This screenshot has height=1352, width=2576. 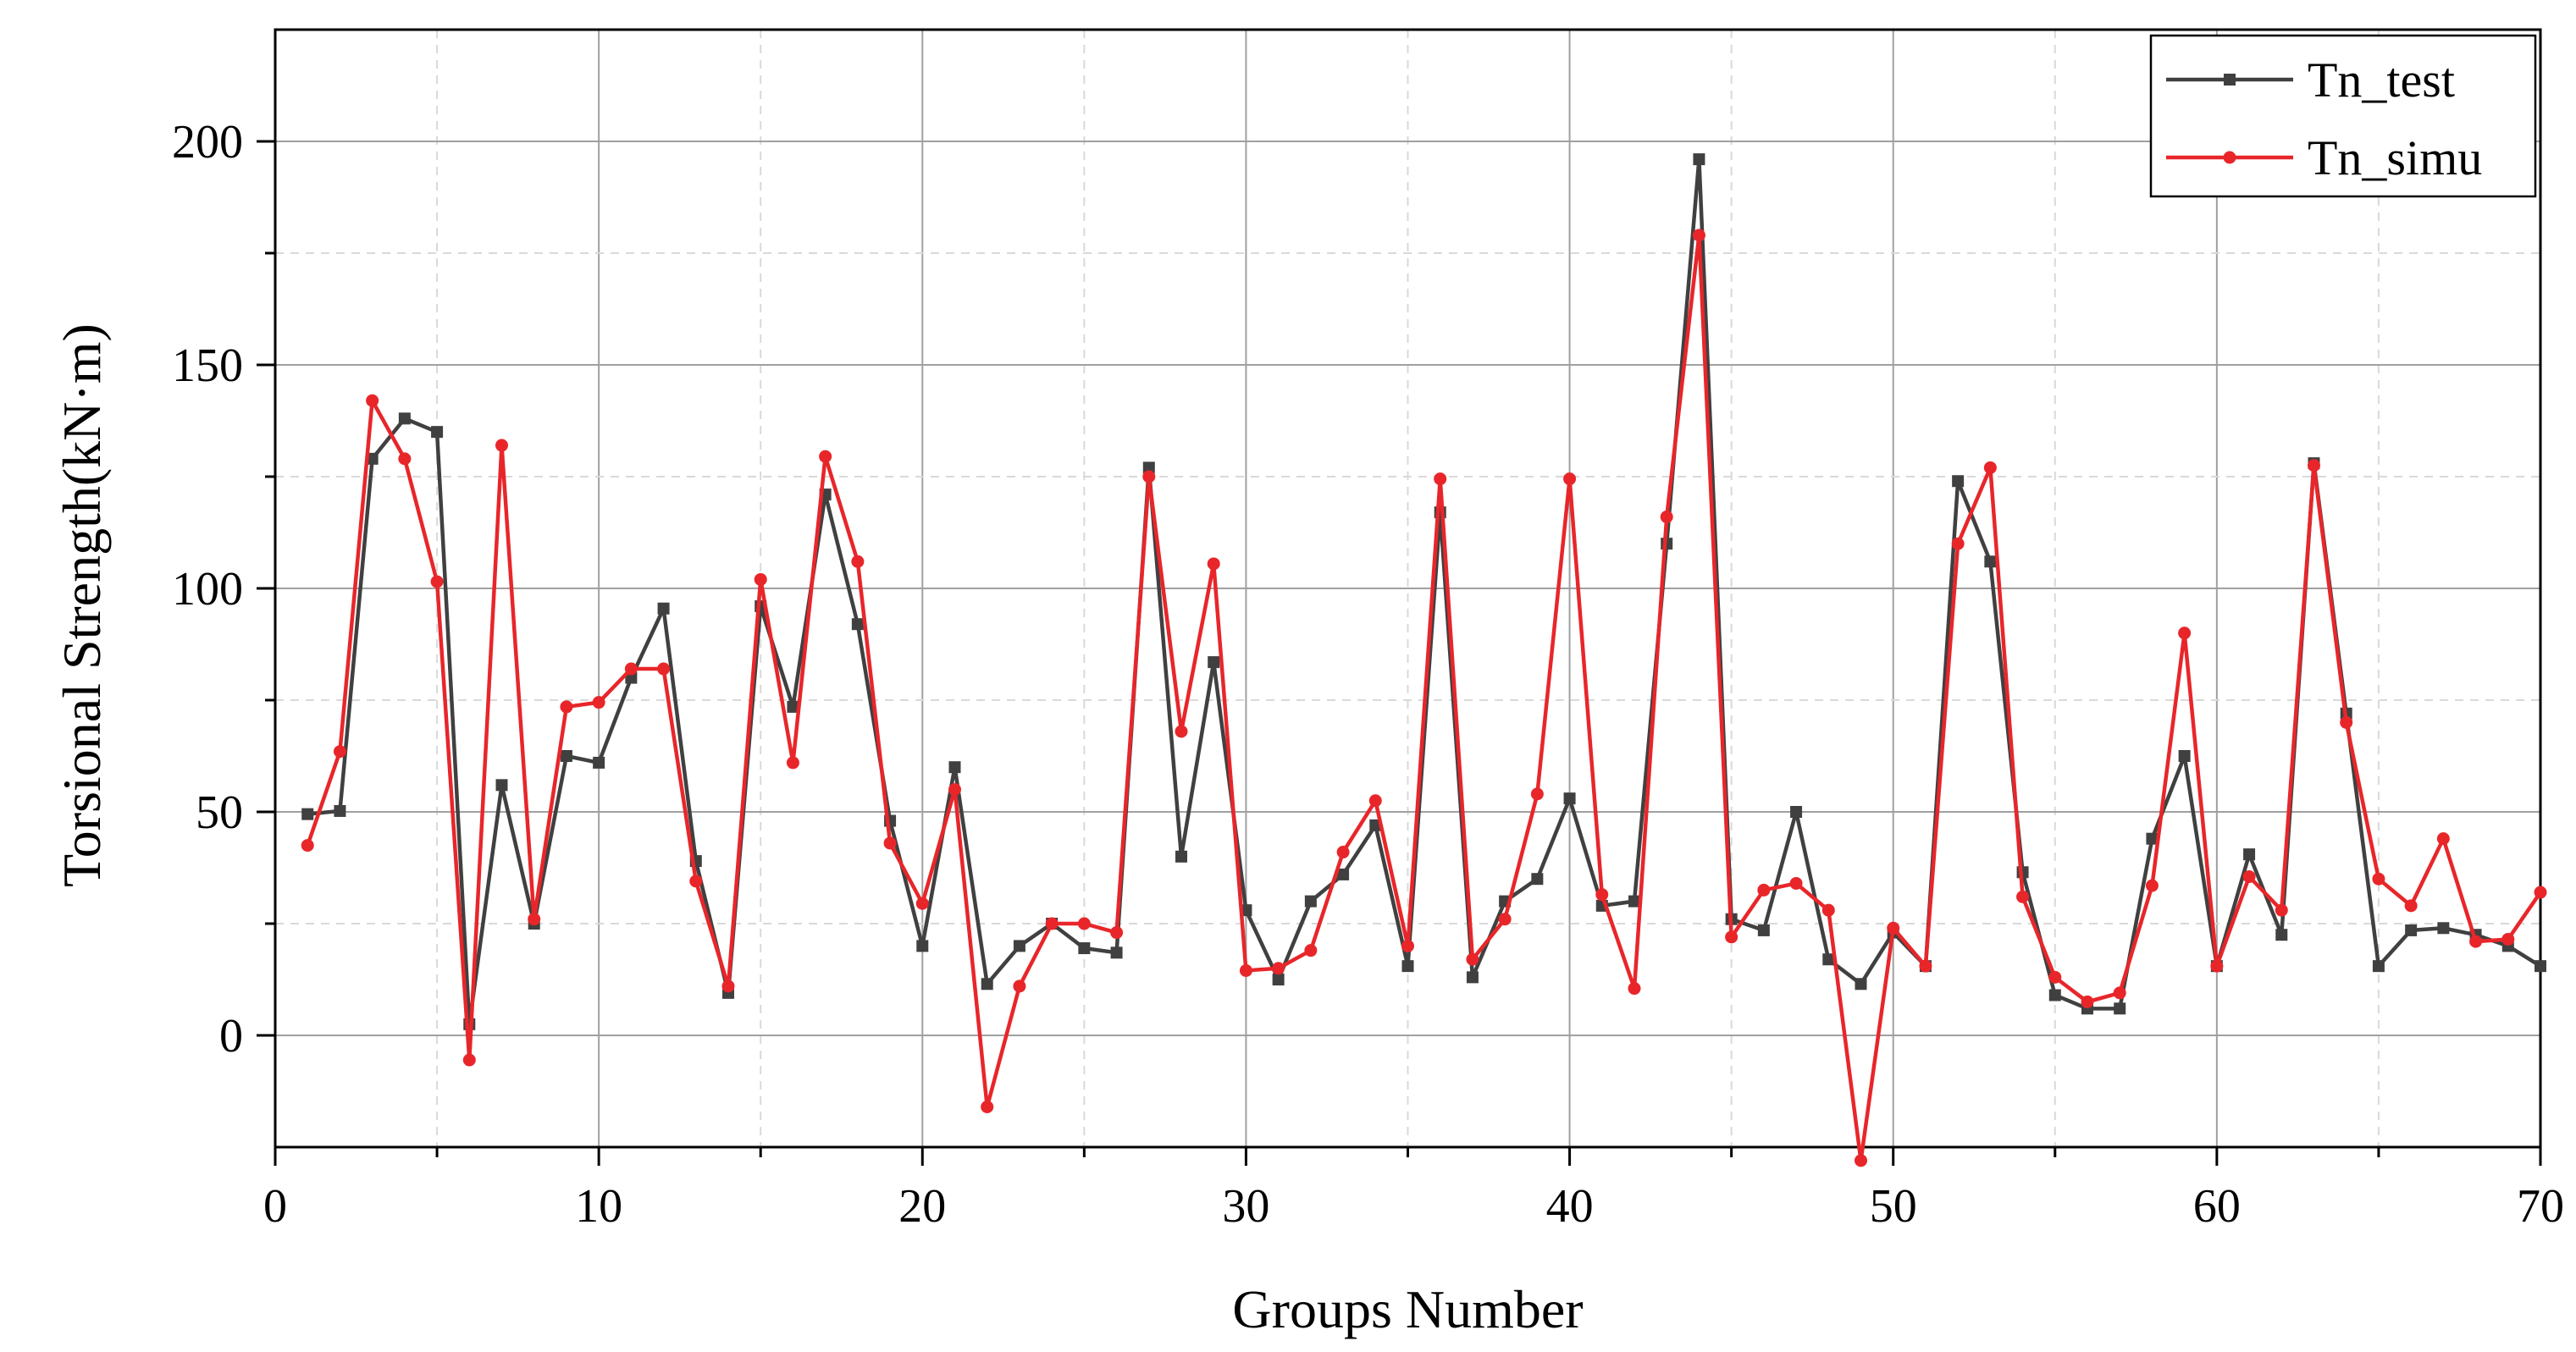 What do you see at coordinates (207, 365) in the screenshot?
I see `y-tick-label: 150` at bounding box center [207, 365].